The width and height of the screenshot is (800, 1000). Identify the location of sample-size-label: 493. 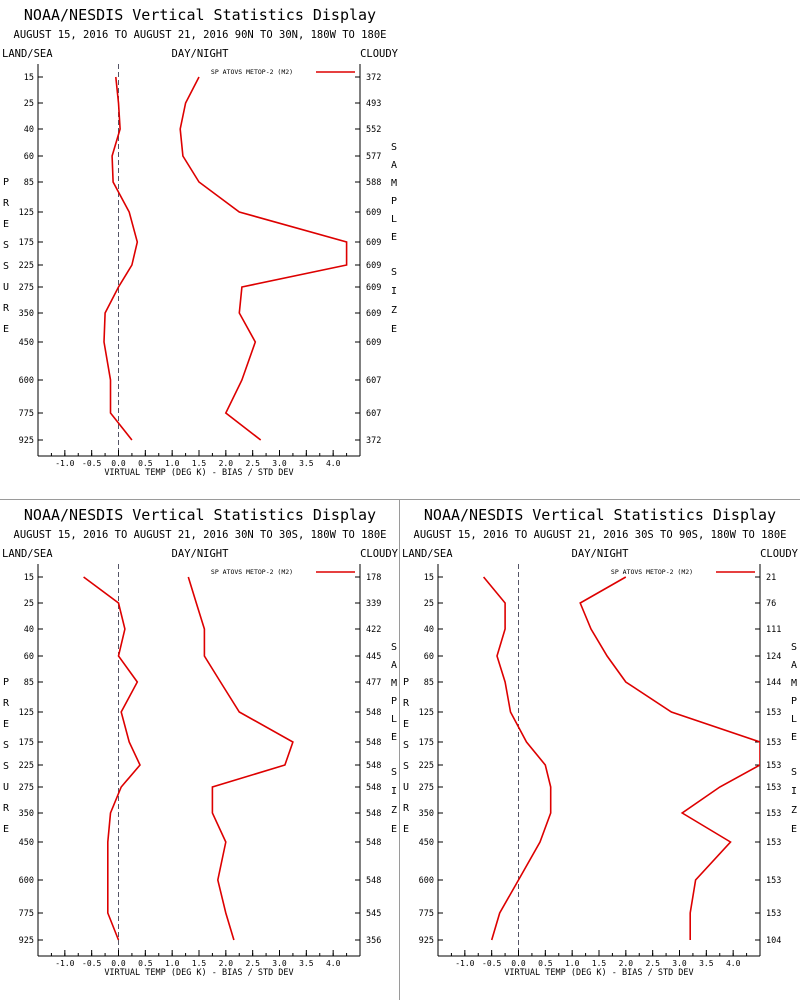
(373, 104).